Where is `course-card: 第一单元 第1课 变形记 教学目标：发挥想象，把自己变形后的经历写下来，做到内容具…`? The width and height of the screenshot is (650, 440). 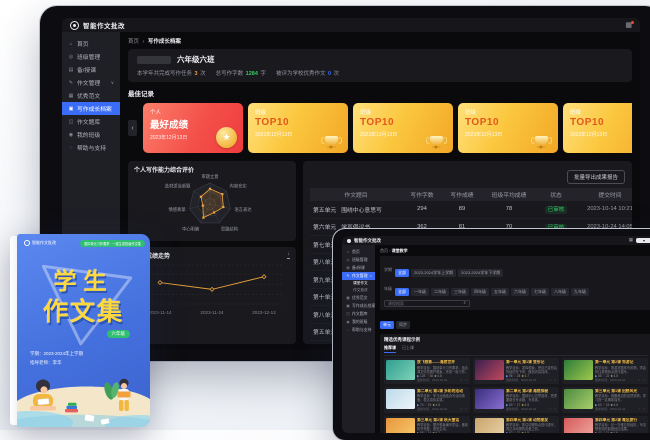
course-card: 第一单元 第1课 变形记 教学目标：发挥想象，把自己变形后的经历写下来，做到内容具… is located at coordinates (516, 371).